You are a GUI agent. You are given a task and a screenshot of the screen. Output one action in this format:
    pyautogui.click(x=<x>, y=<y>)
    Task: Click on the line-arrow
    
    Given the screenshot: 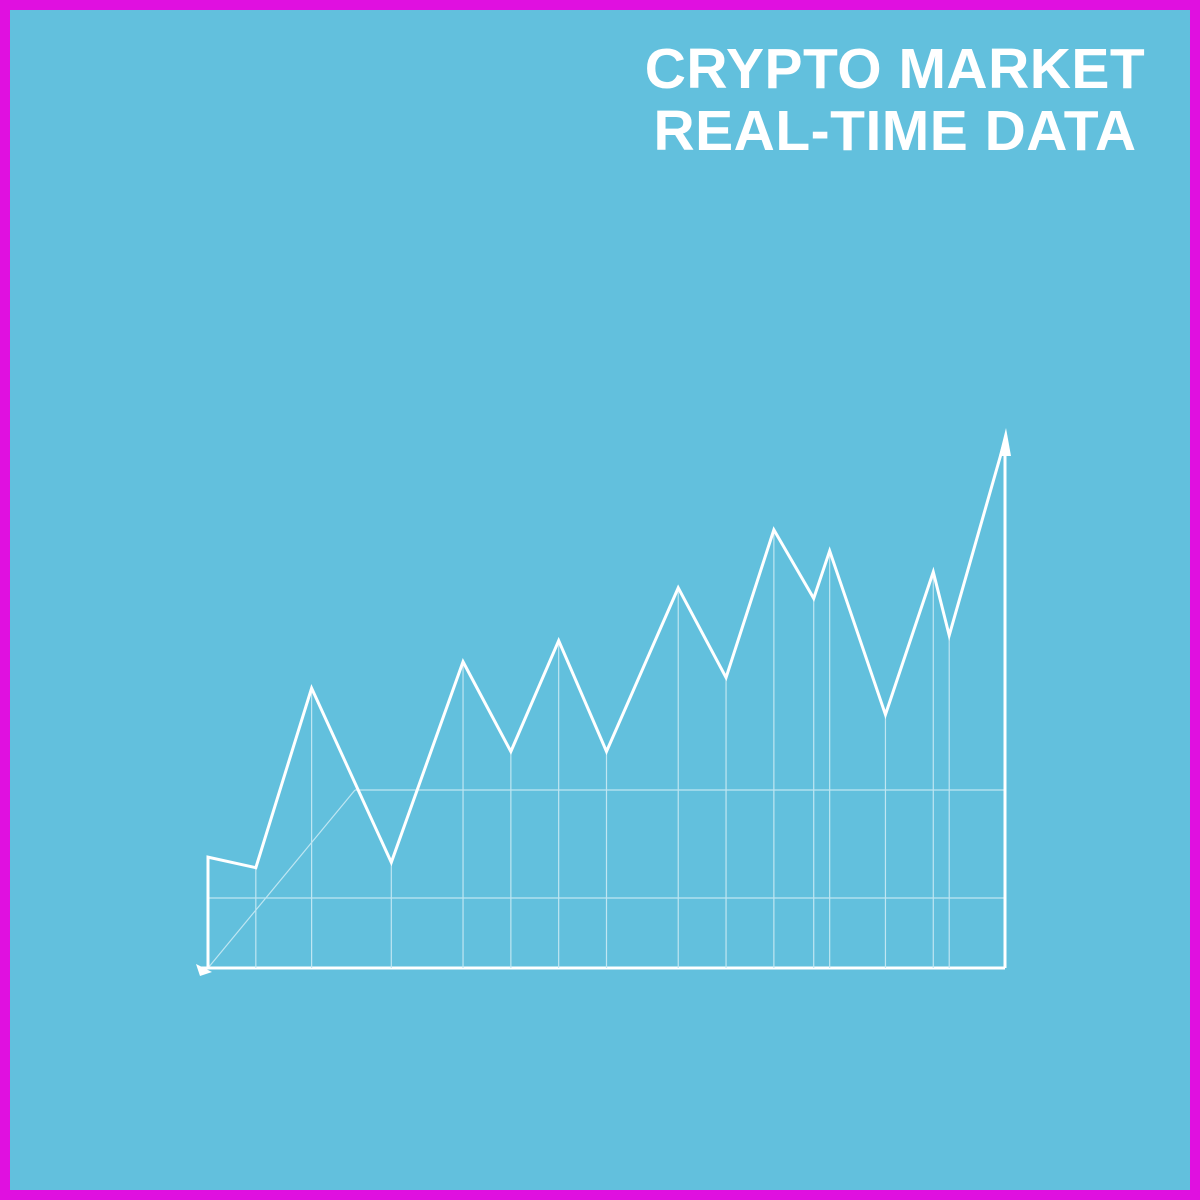 What is the action you would take?
    pyautogui.click(x=1005, y=442)
    